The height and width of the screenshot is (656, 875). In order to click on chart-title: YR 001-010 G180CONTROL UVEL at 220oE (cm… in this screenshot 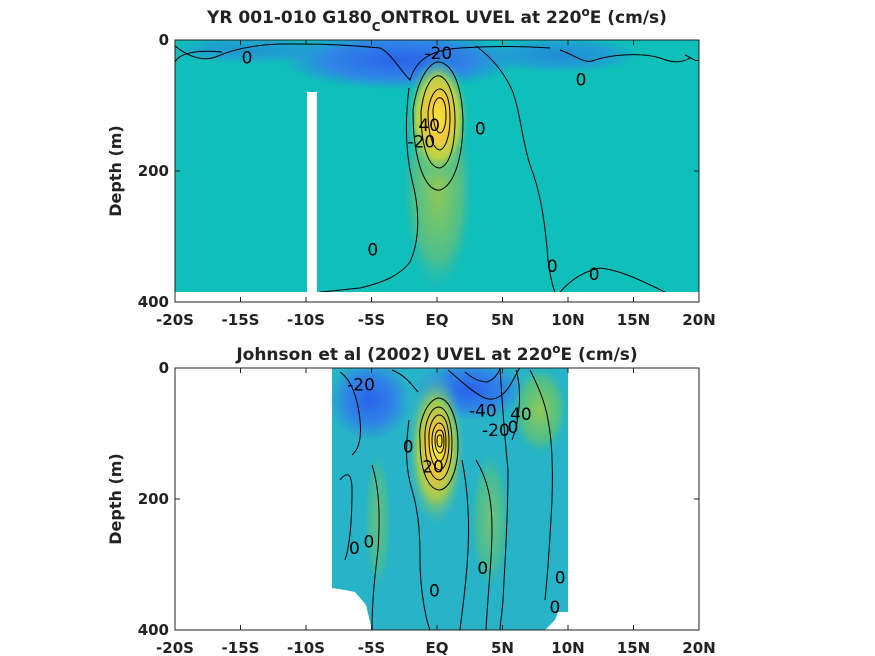, I will do `click(436, 19)`.